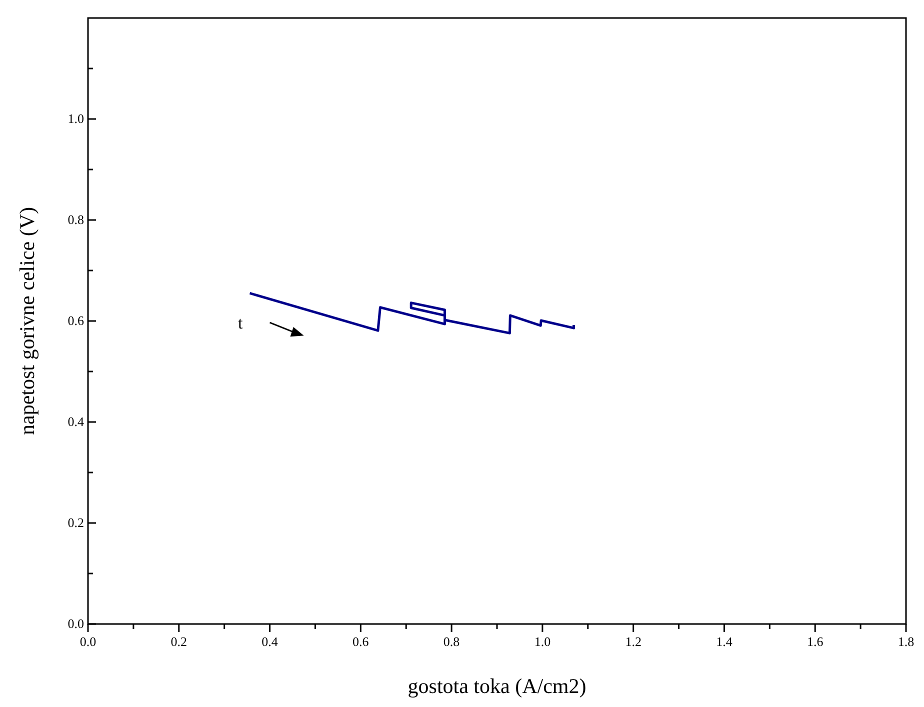 The height and width of the screenshot is (707, 924). What do you see at coordinates (815, 641) in the screenshot?
I see `x-tick-label: 1.6` at bounding box center [815, 641].